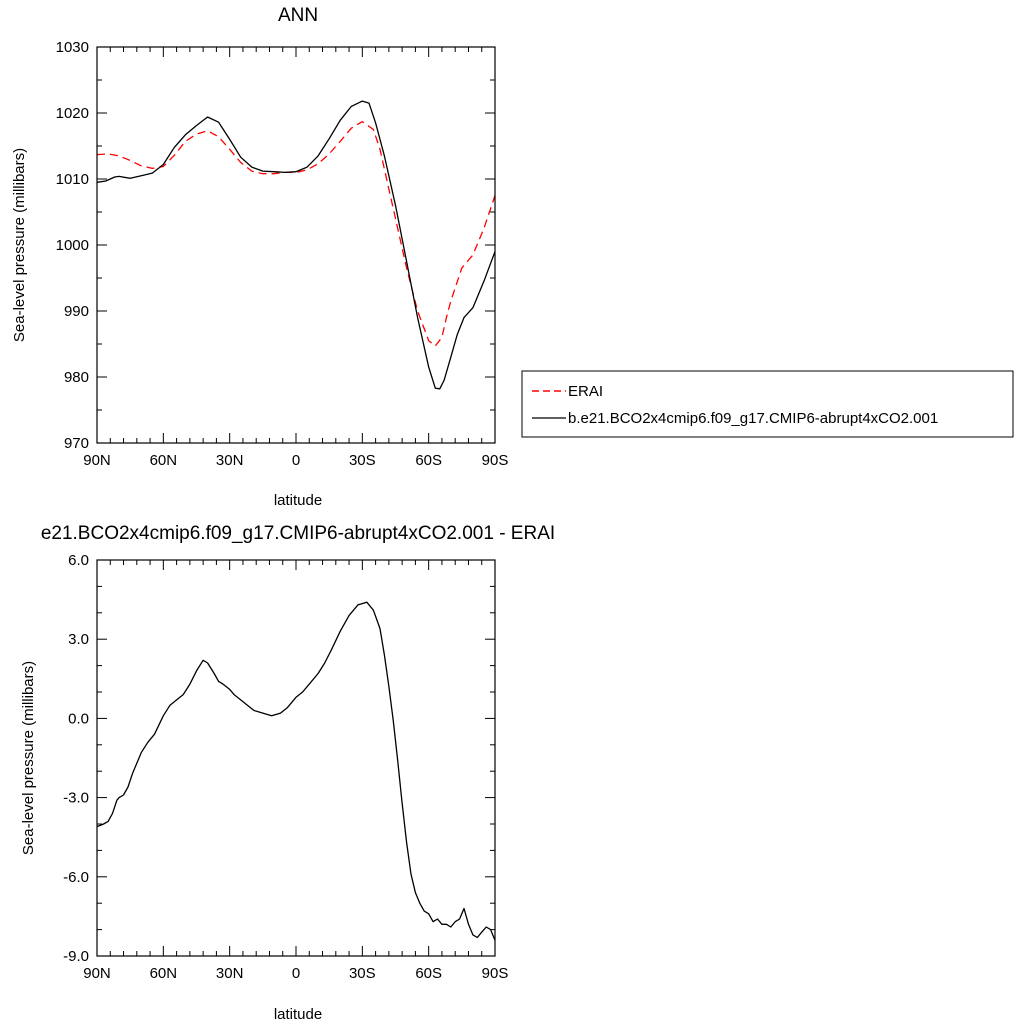 Image resolution: width=1024 pixels, height=1024 pixels. Describe the element at coordinates (78, 560) in the screenshot. I see `y-tick-label: 6.0` at that location.